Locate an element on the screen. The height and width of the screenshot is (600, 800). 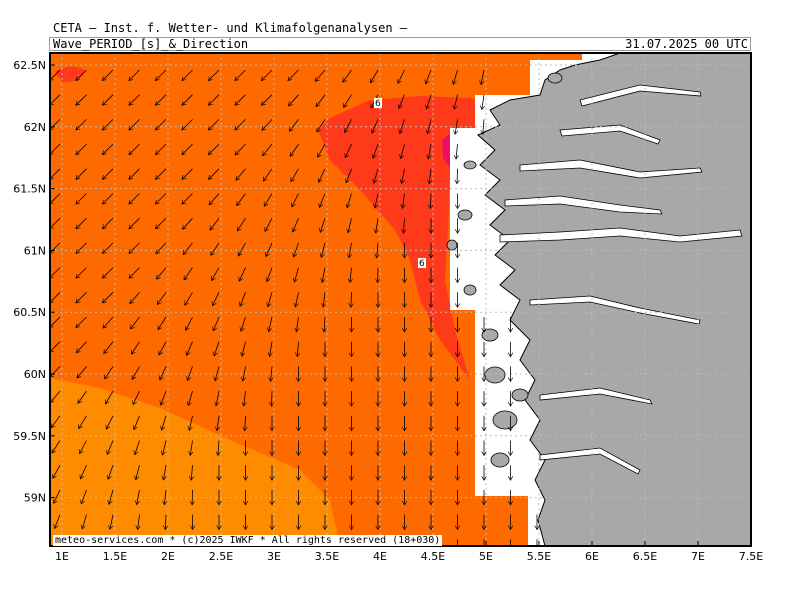
lat-label: 60.5N is located at coordinates (29, 312).